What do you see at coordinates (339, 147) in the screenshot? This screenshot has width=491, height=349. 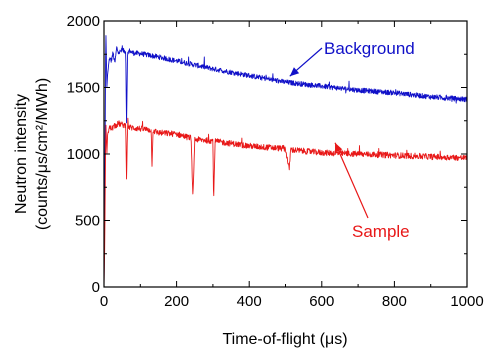 I see `annotation-sample-arrowhead` at bounding box center [339, 147].